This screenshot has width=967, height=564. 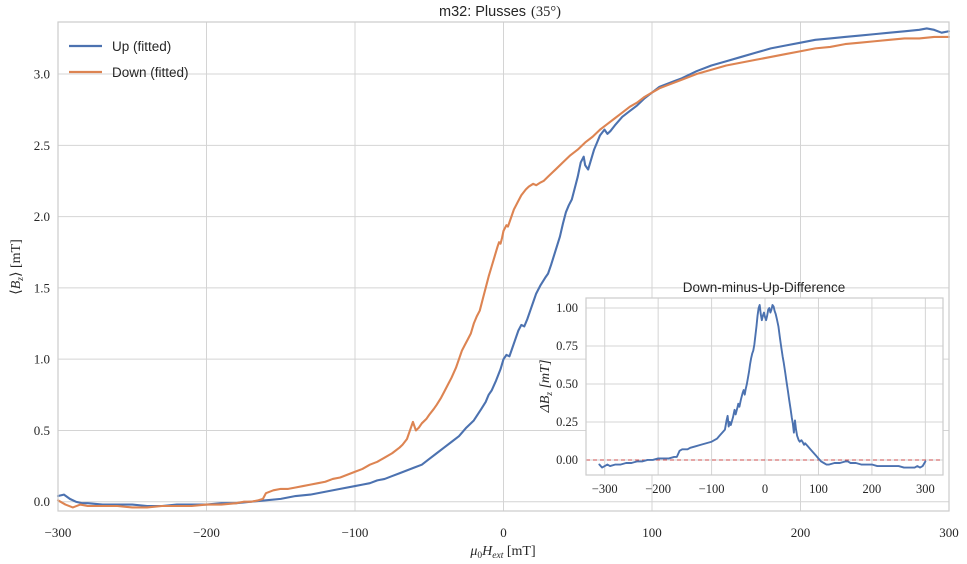 I want to click on main-ylabel: ⟨Bz⟩ [mT], so click(x=17, y=266).